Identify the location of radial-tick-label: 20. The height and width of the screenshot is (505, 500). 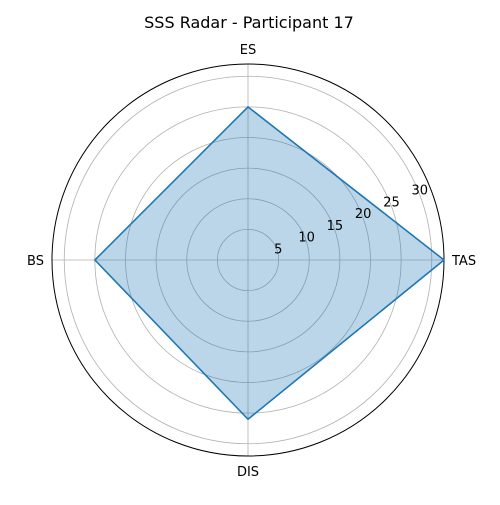
(363, 214).